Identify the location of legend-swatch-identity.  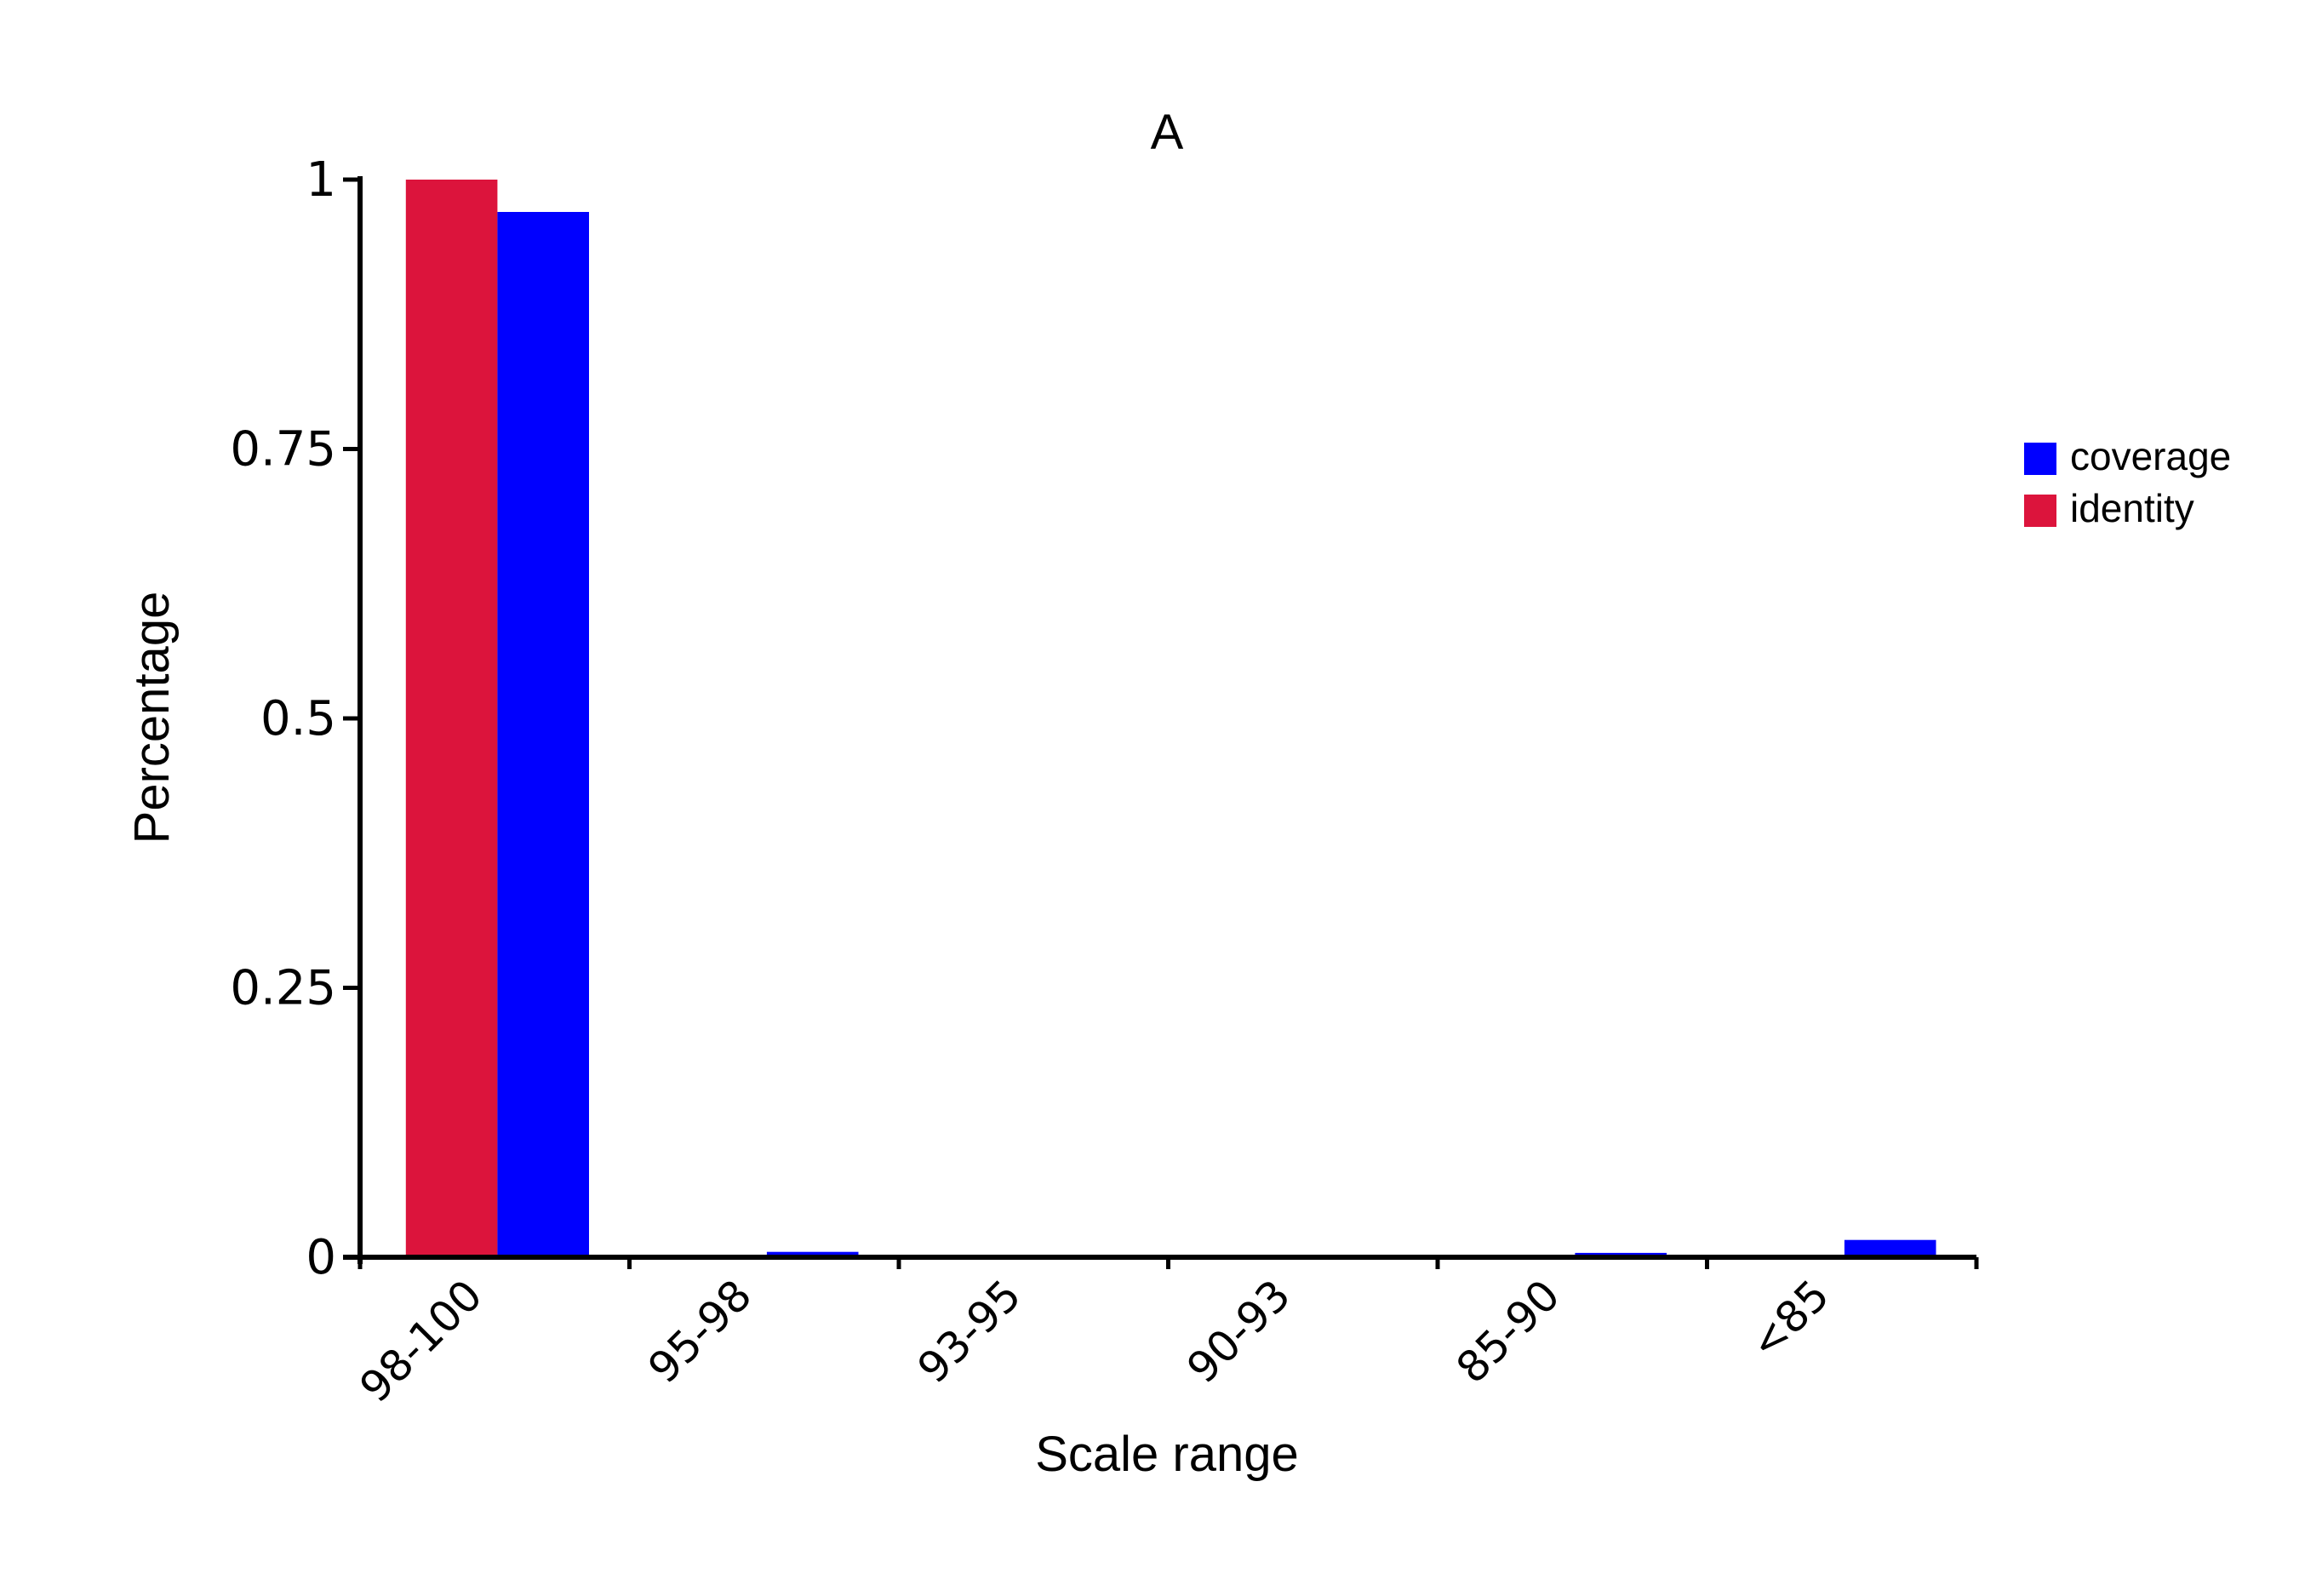
(2040, 511).